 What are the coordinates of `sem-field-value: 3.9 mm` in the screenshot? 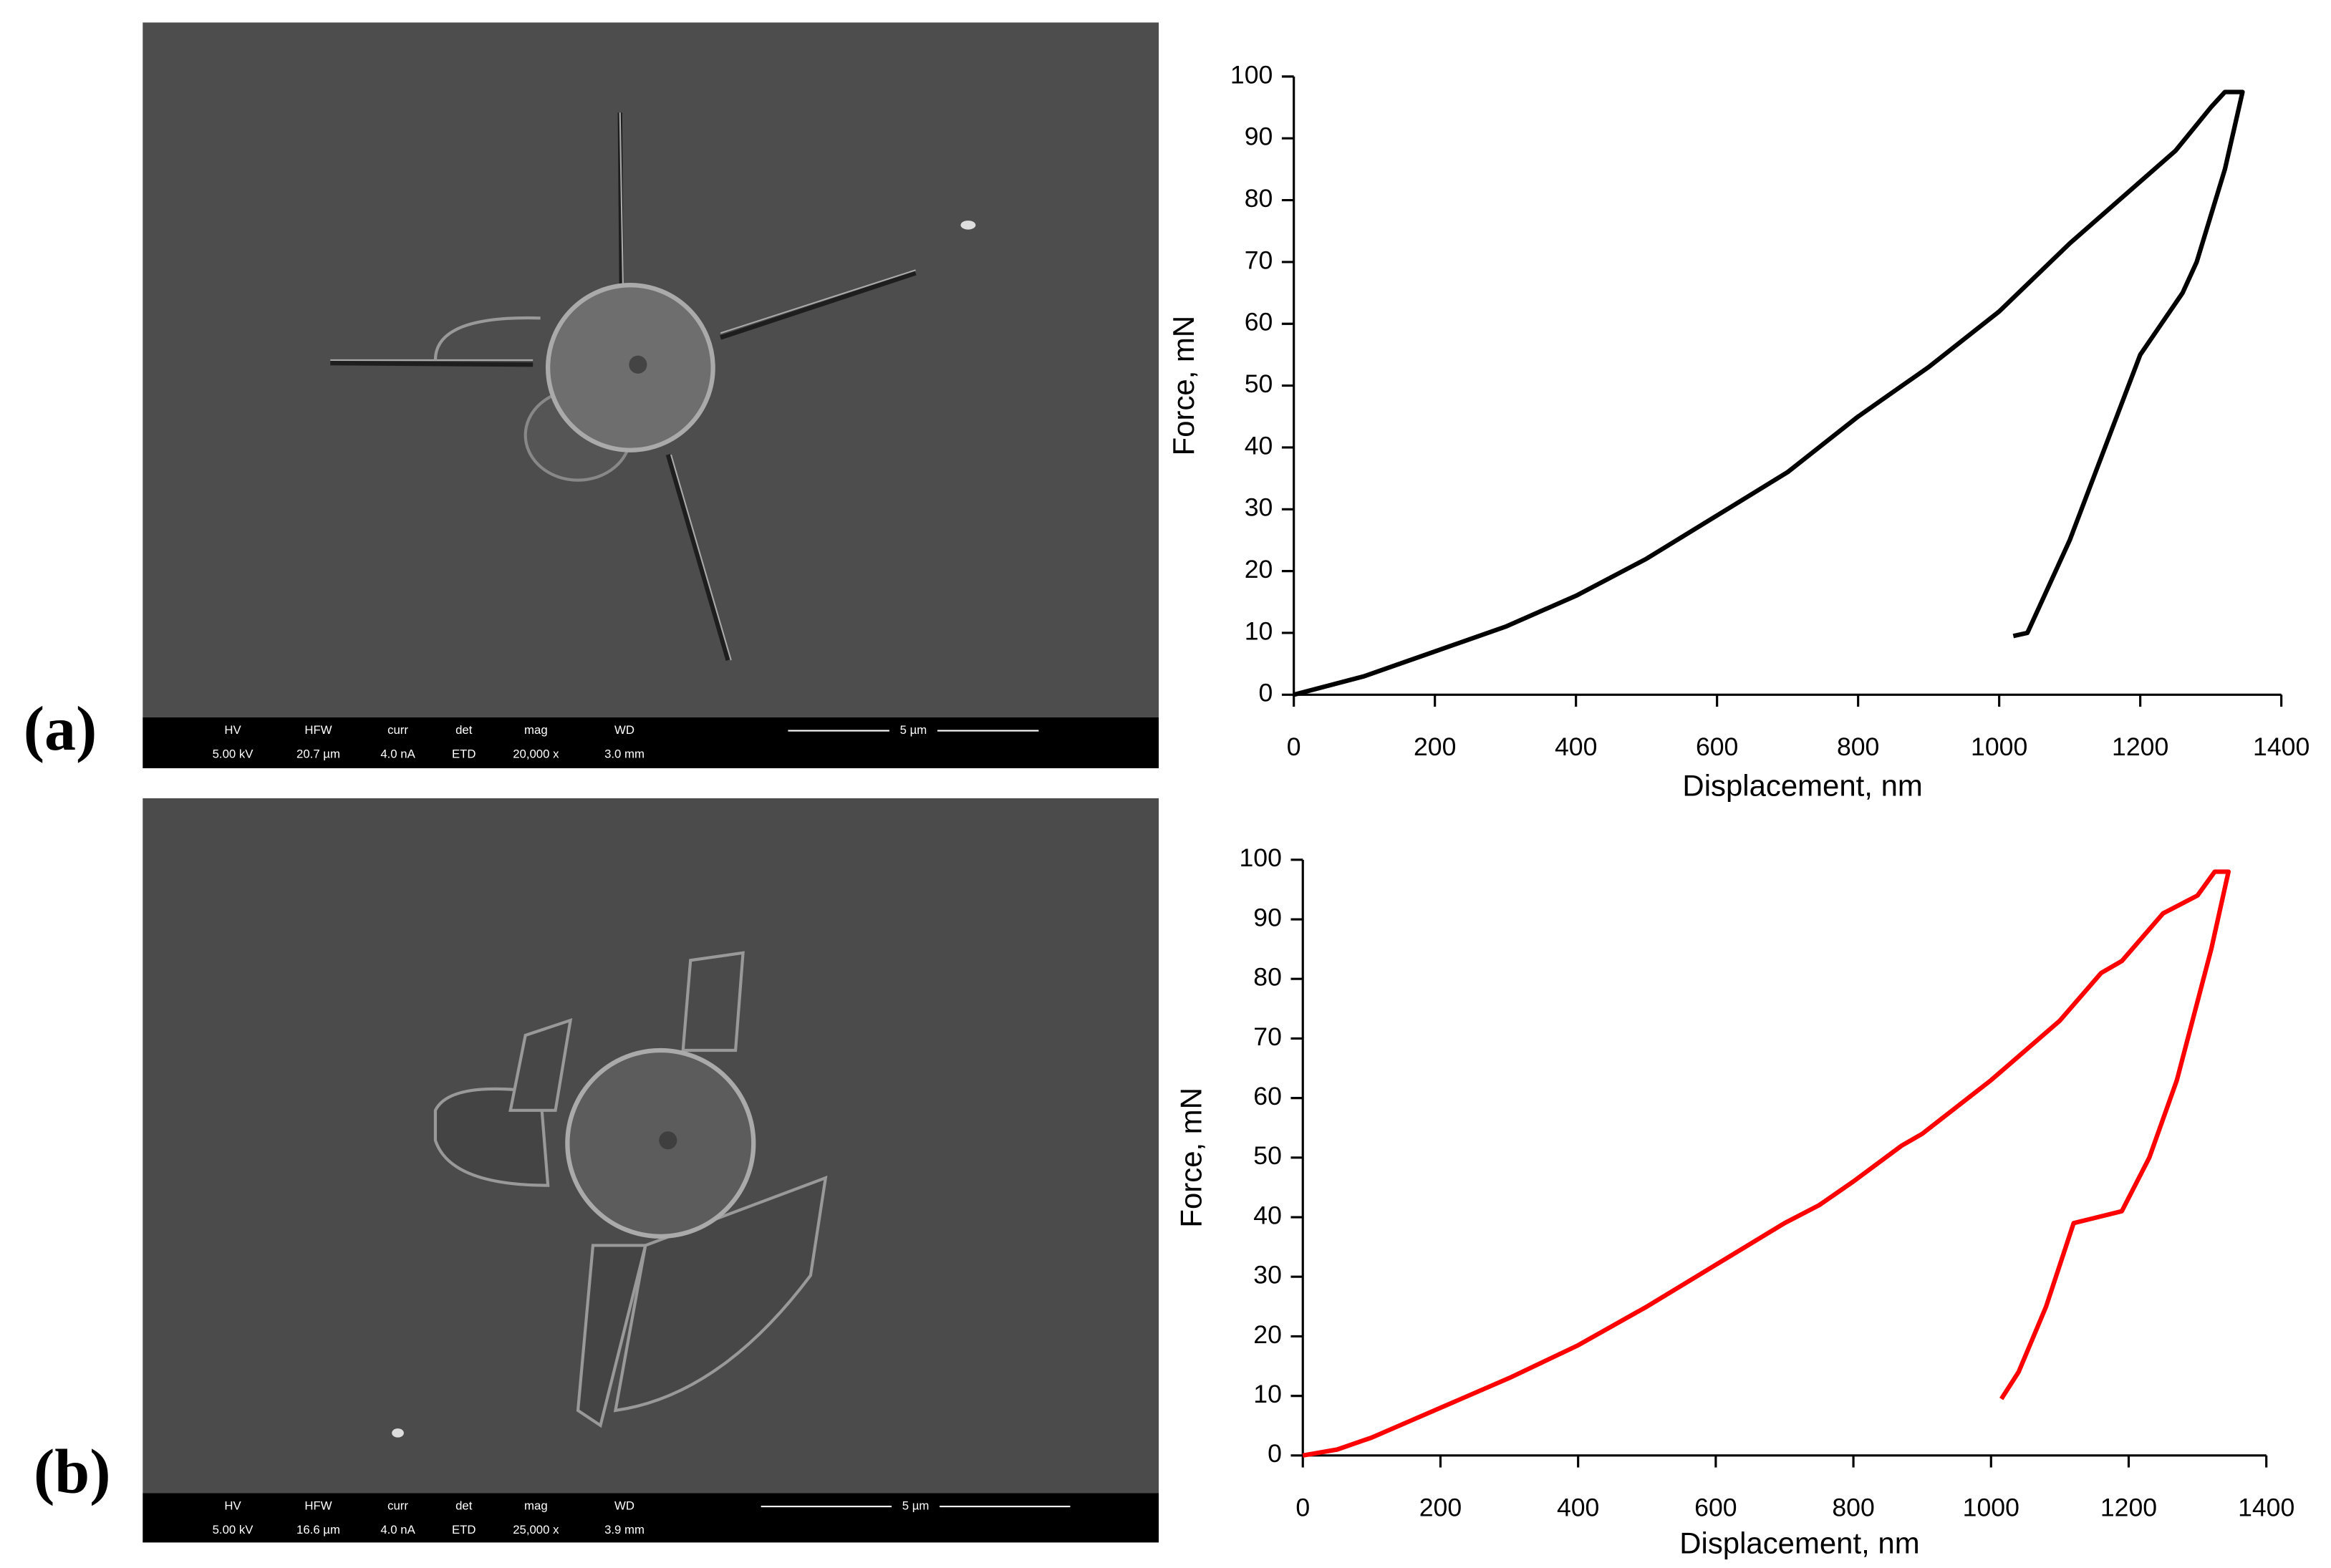 It's located at (624, 1529).